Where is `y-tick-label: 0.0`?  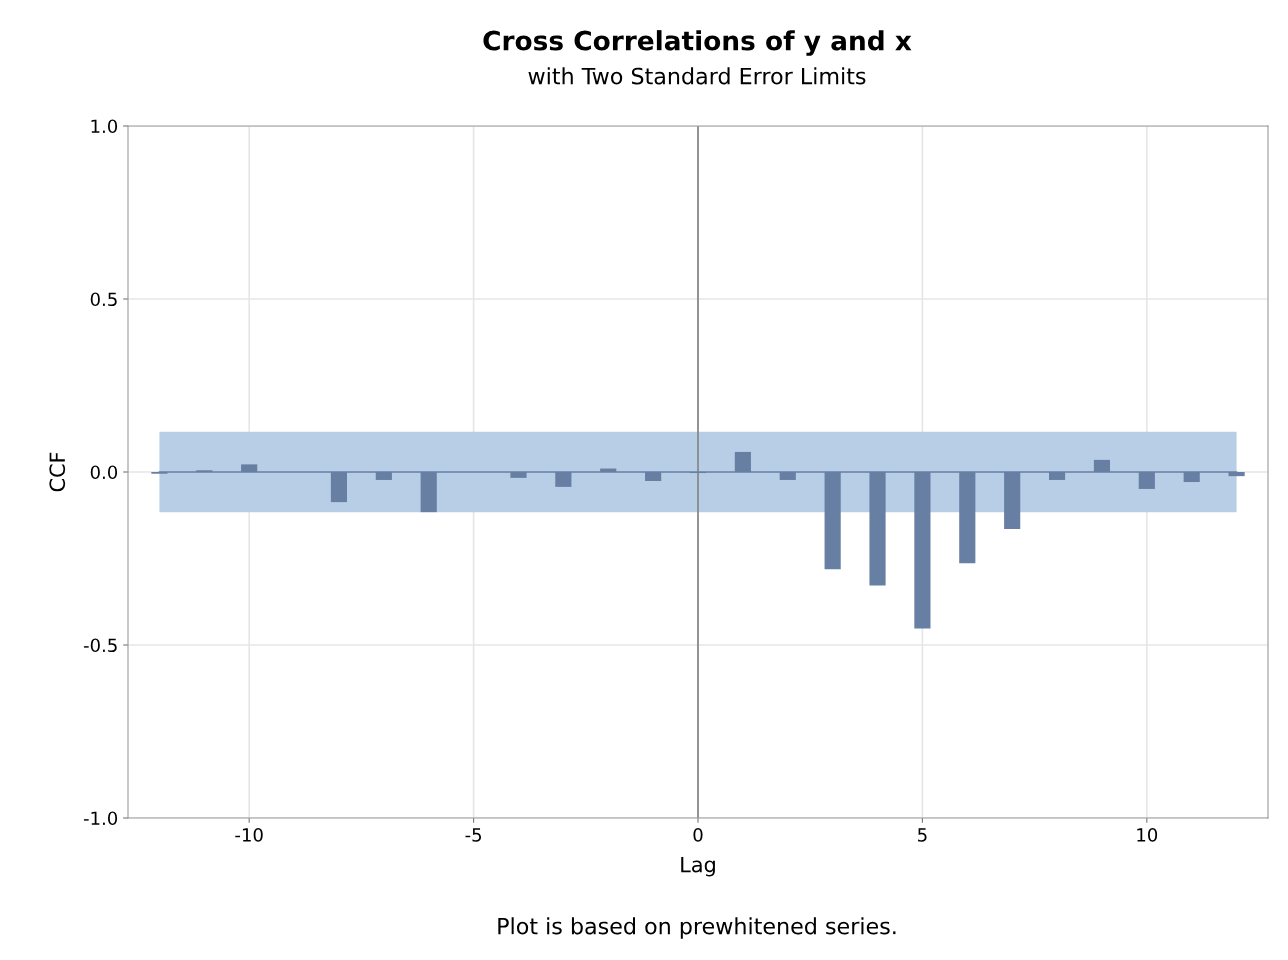 y-tick-label: 0.0 is located at coordinates (104, 472).